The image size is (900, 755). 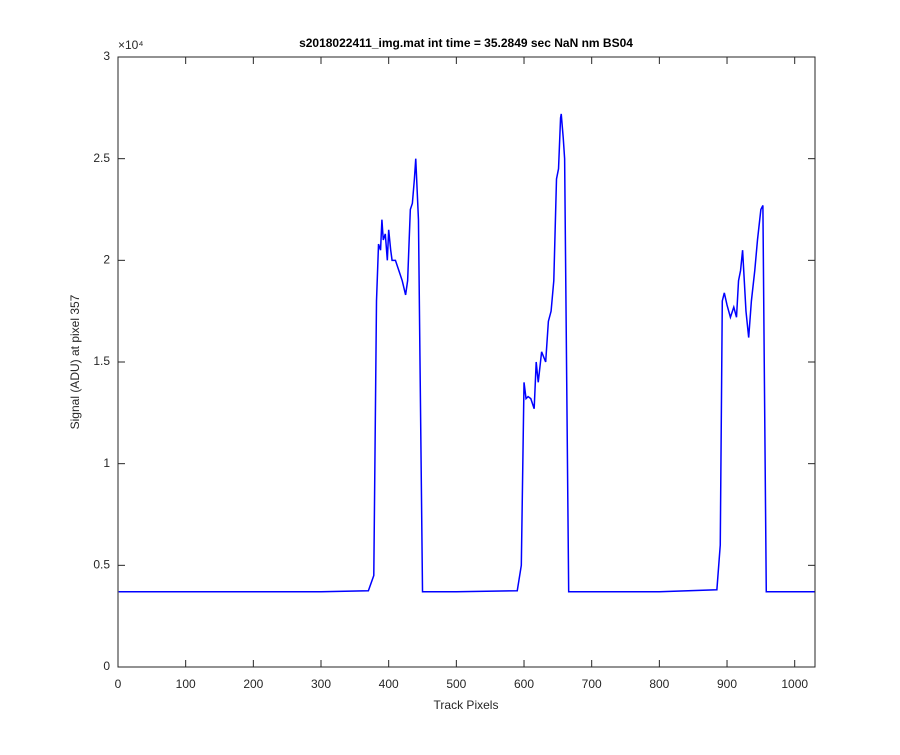 I want to click on y-tick-label: 0.5, so click(x=101, y=565).